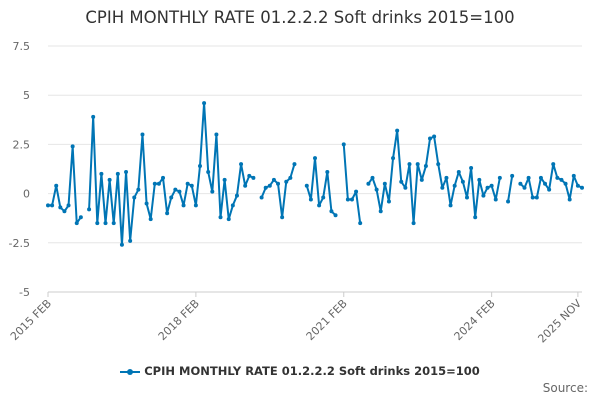 Image resolution: width=600 pixels, height=400 pixels. I want to click on x-tick-label: 2021 FEB, so click(327, 320).